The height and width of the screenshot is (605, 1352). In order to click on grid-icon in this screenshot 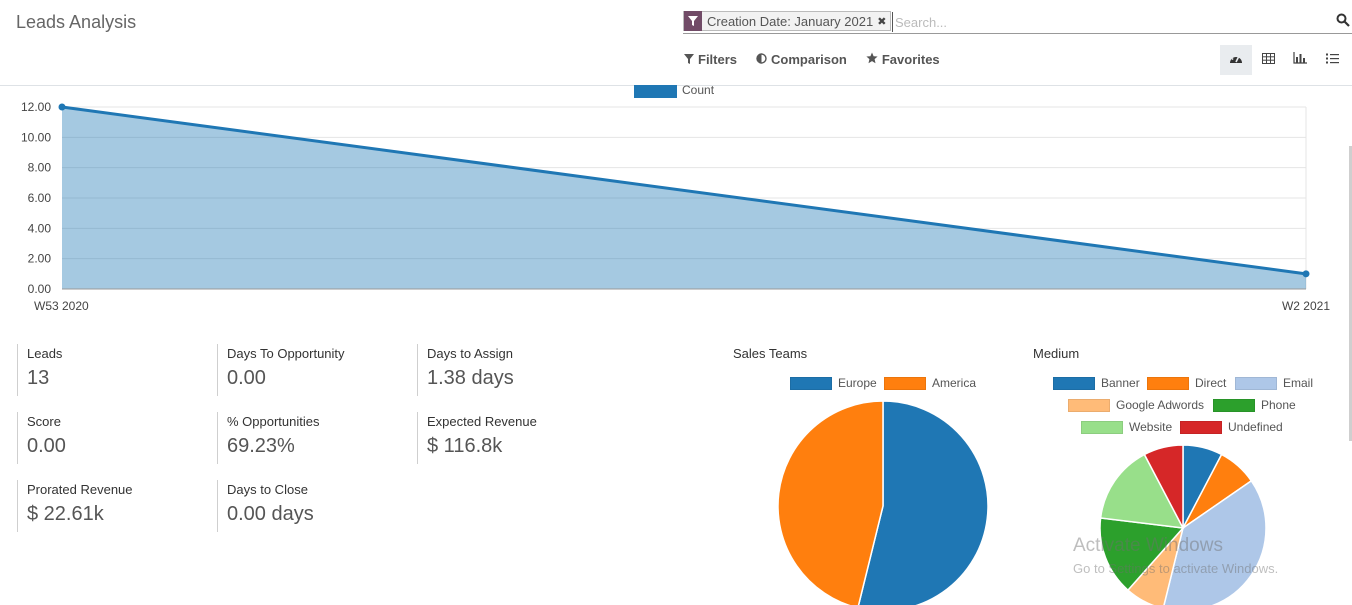, I will do `click(1268, 60)`.